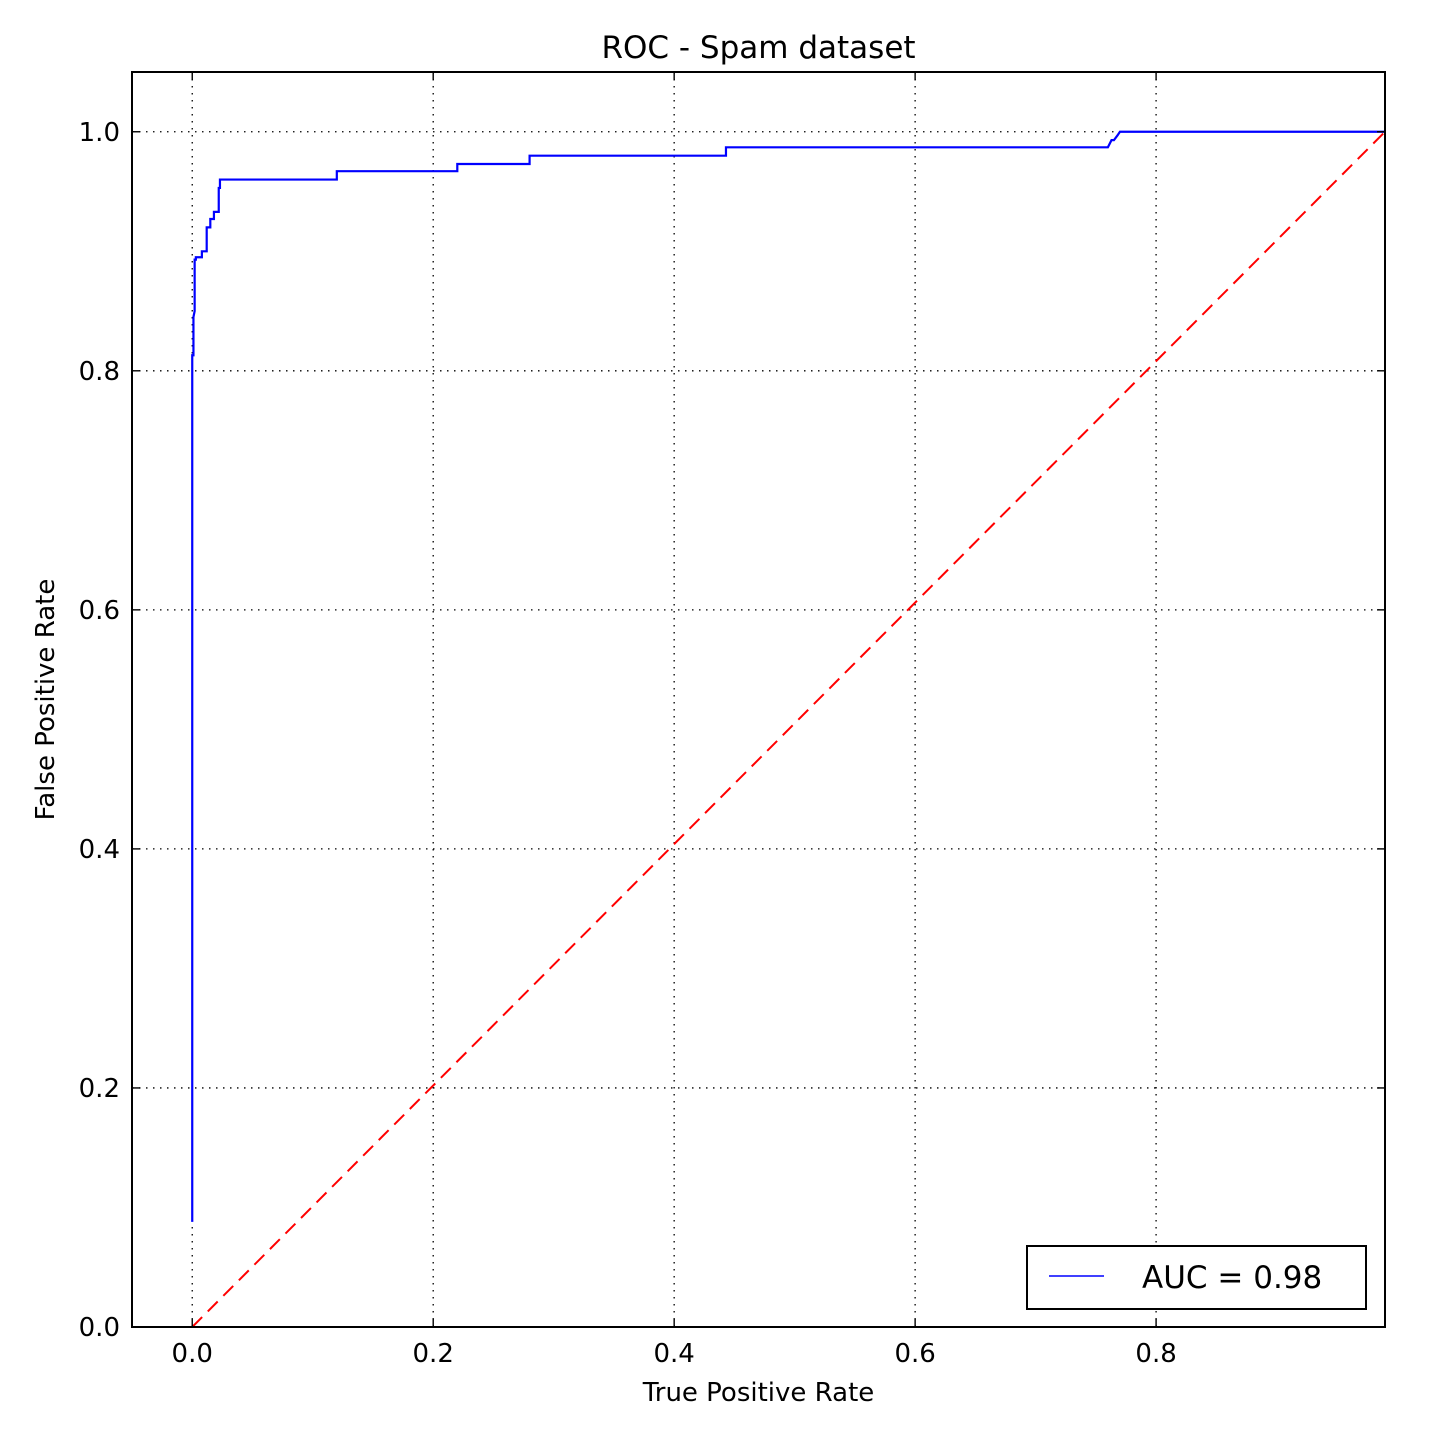  What do you see at coordinates (99, 611) in the screenshot?
I see `y-tick-label: 0.6` at bounding box center [99, 611].